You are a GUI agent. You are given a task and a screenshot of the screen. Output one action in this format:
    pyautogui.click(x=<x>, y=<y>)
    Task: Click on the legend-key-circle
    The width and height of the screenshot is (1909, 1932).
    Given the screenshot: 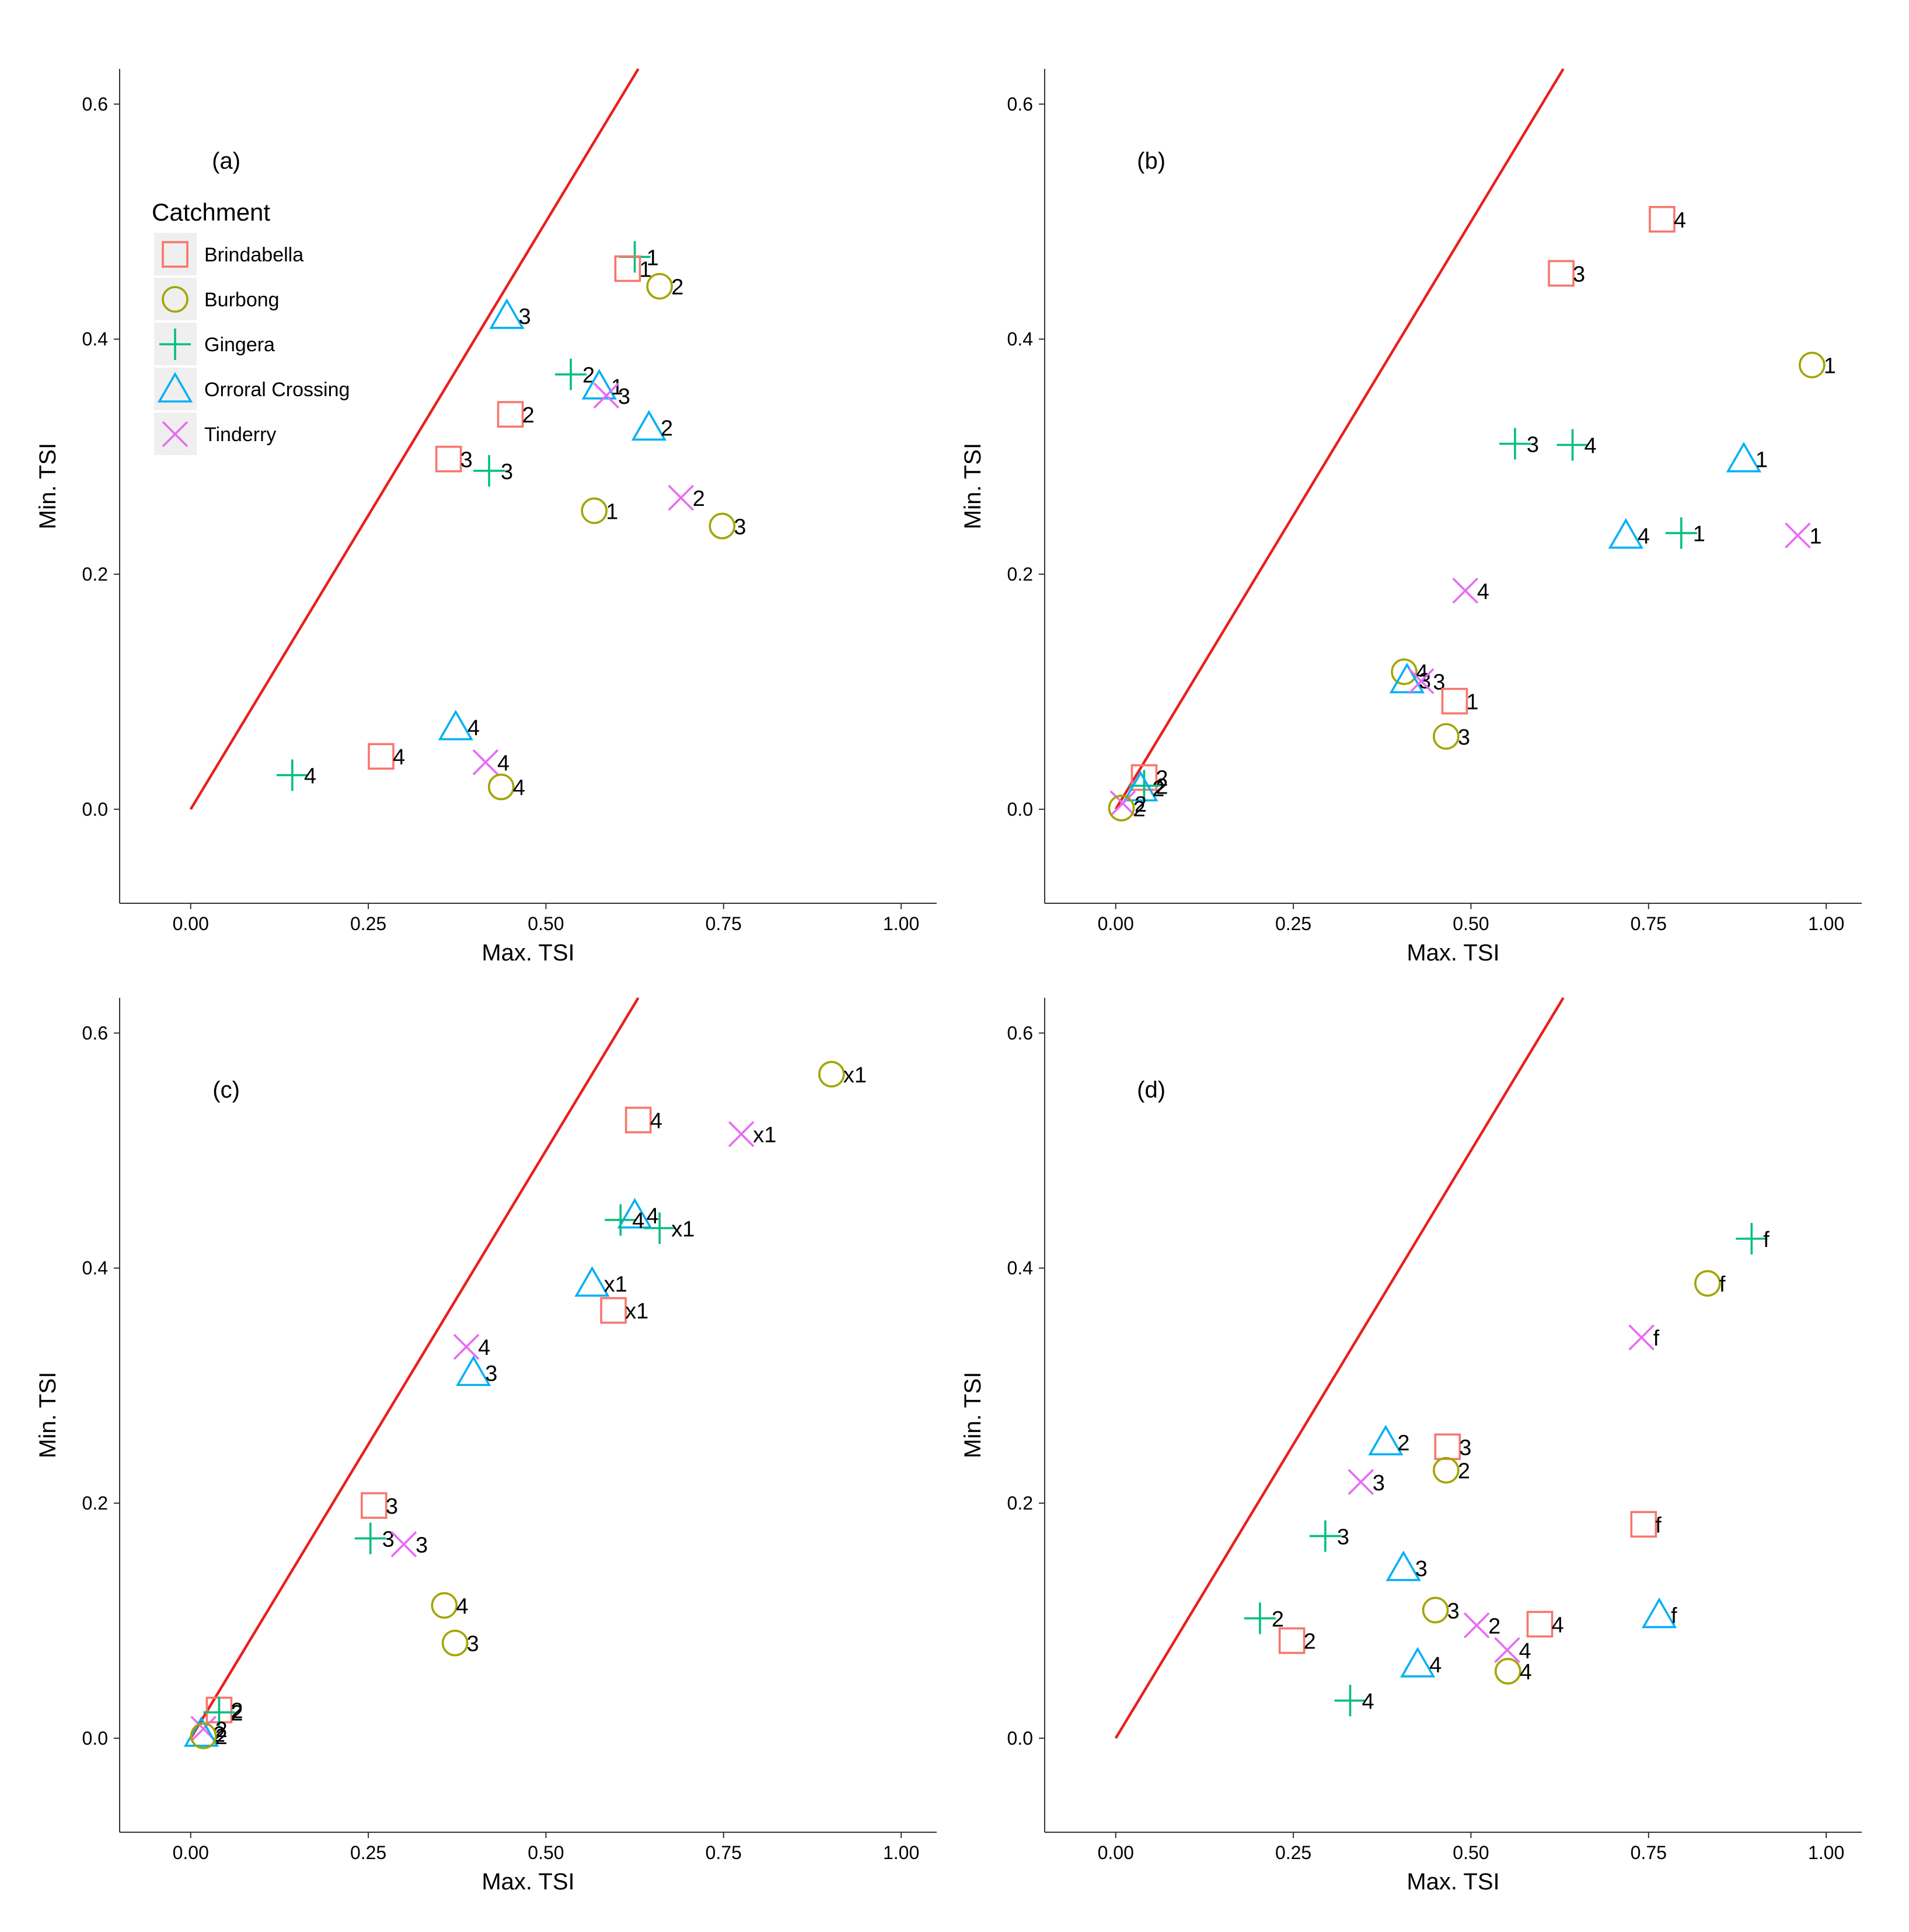 What is the action you would take?
    pyautogui.click(x=175, y=299)
    